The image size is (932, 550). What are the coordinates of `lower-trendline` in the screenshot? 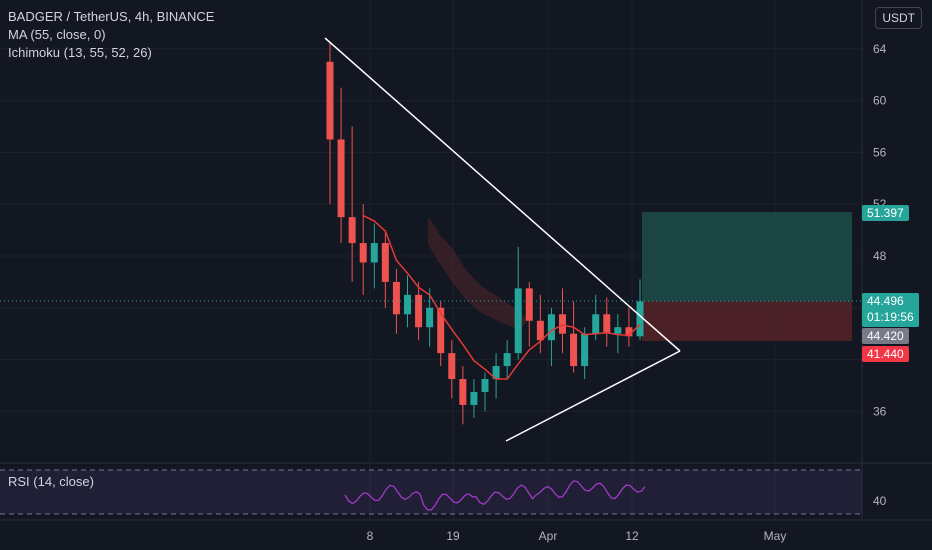 It's located at (593, 396).